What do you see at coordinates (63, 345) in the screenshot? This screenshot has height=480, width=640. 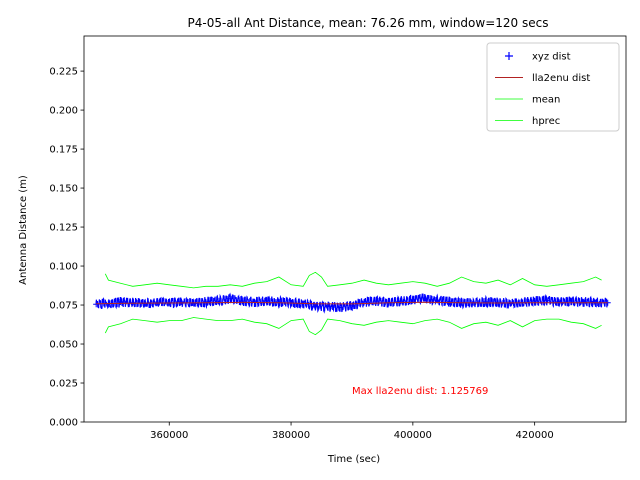 I see `y-tick-label: 0.050` at bounding box center [63, 345].